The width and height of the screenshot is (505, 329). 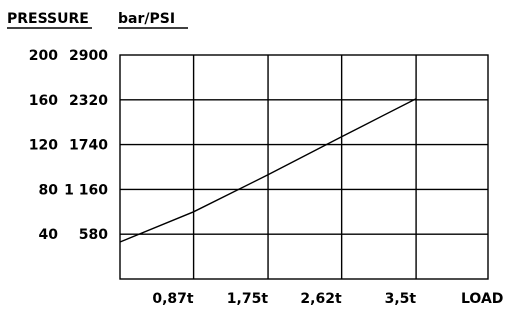 I want to click on y-tick-bar: 160, so click(x=43, y=101).